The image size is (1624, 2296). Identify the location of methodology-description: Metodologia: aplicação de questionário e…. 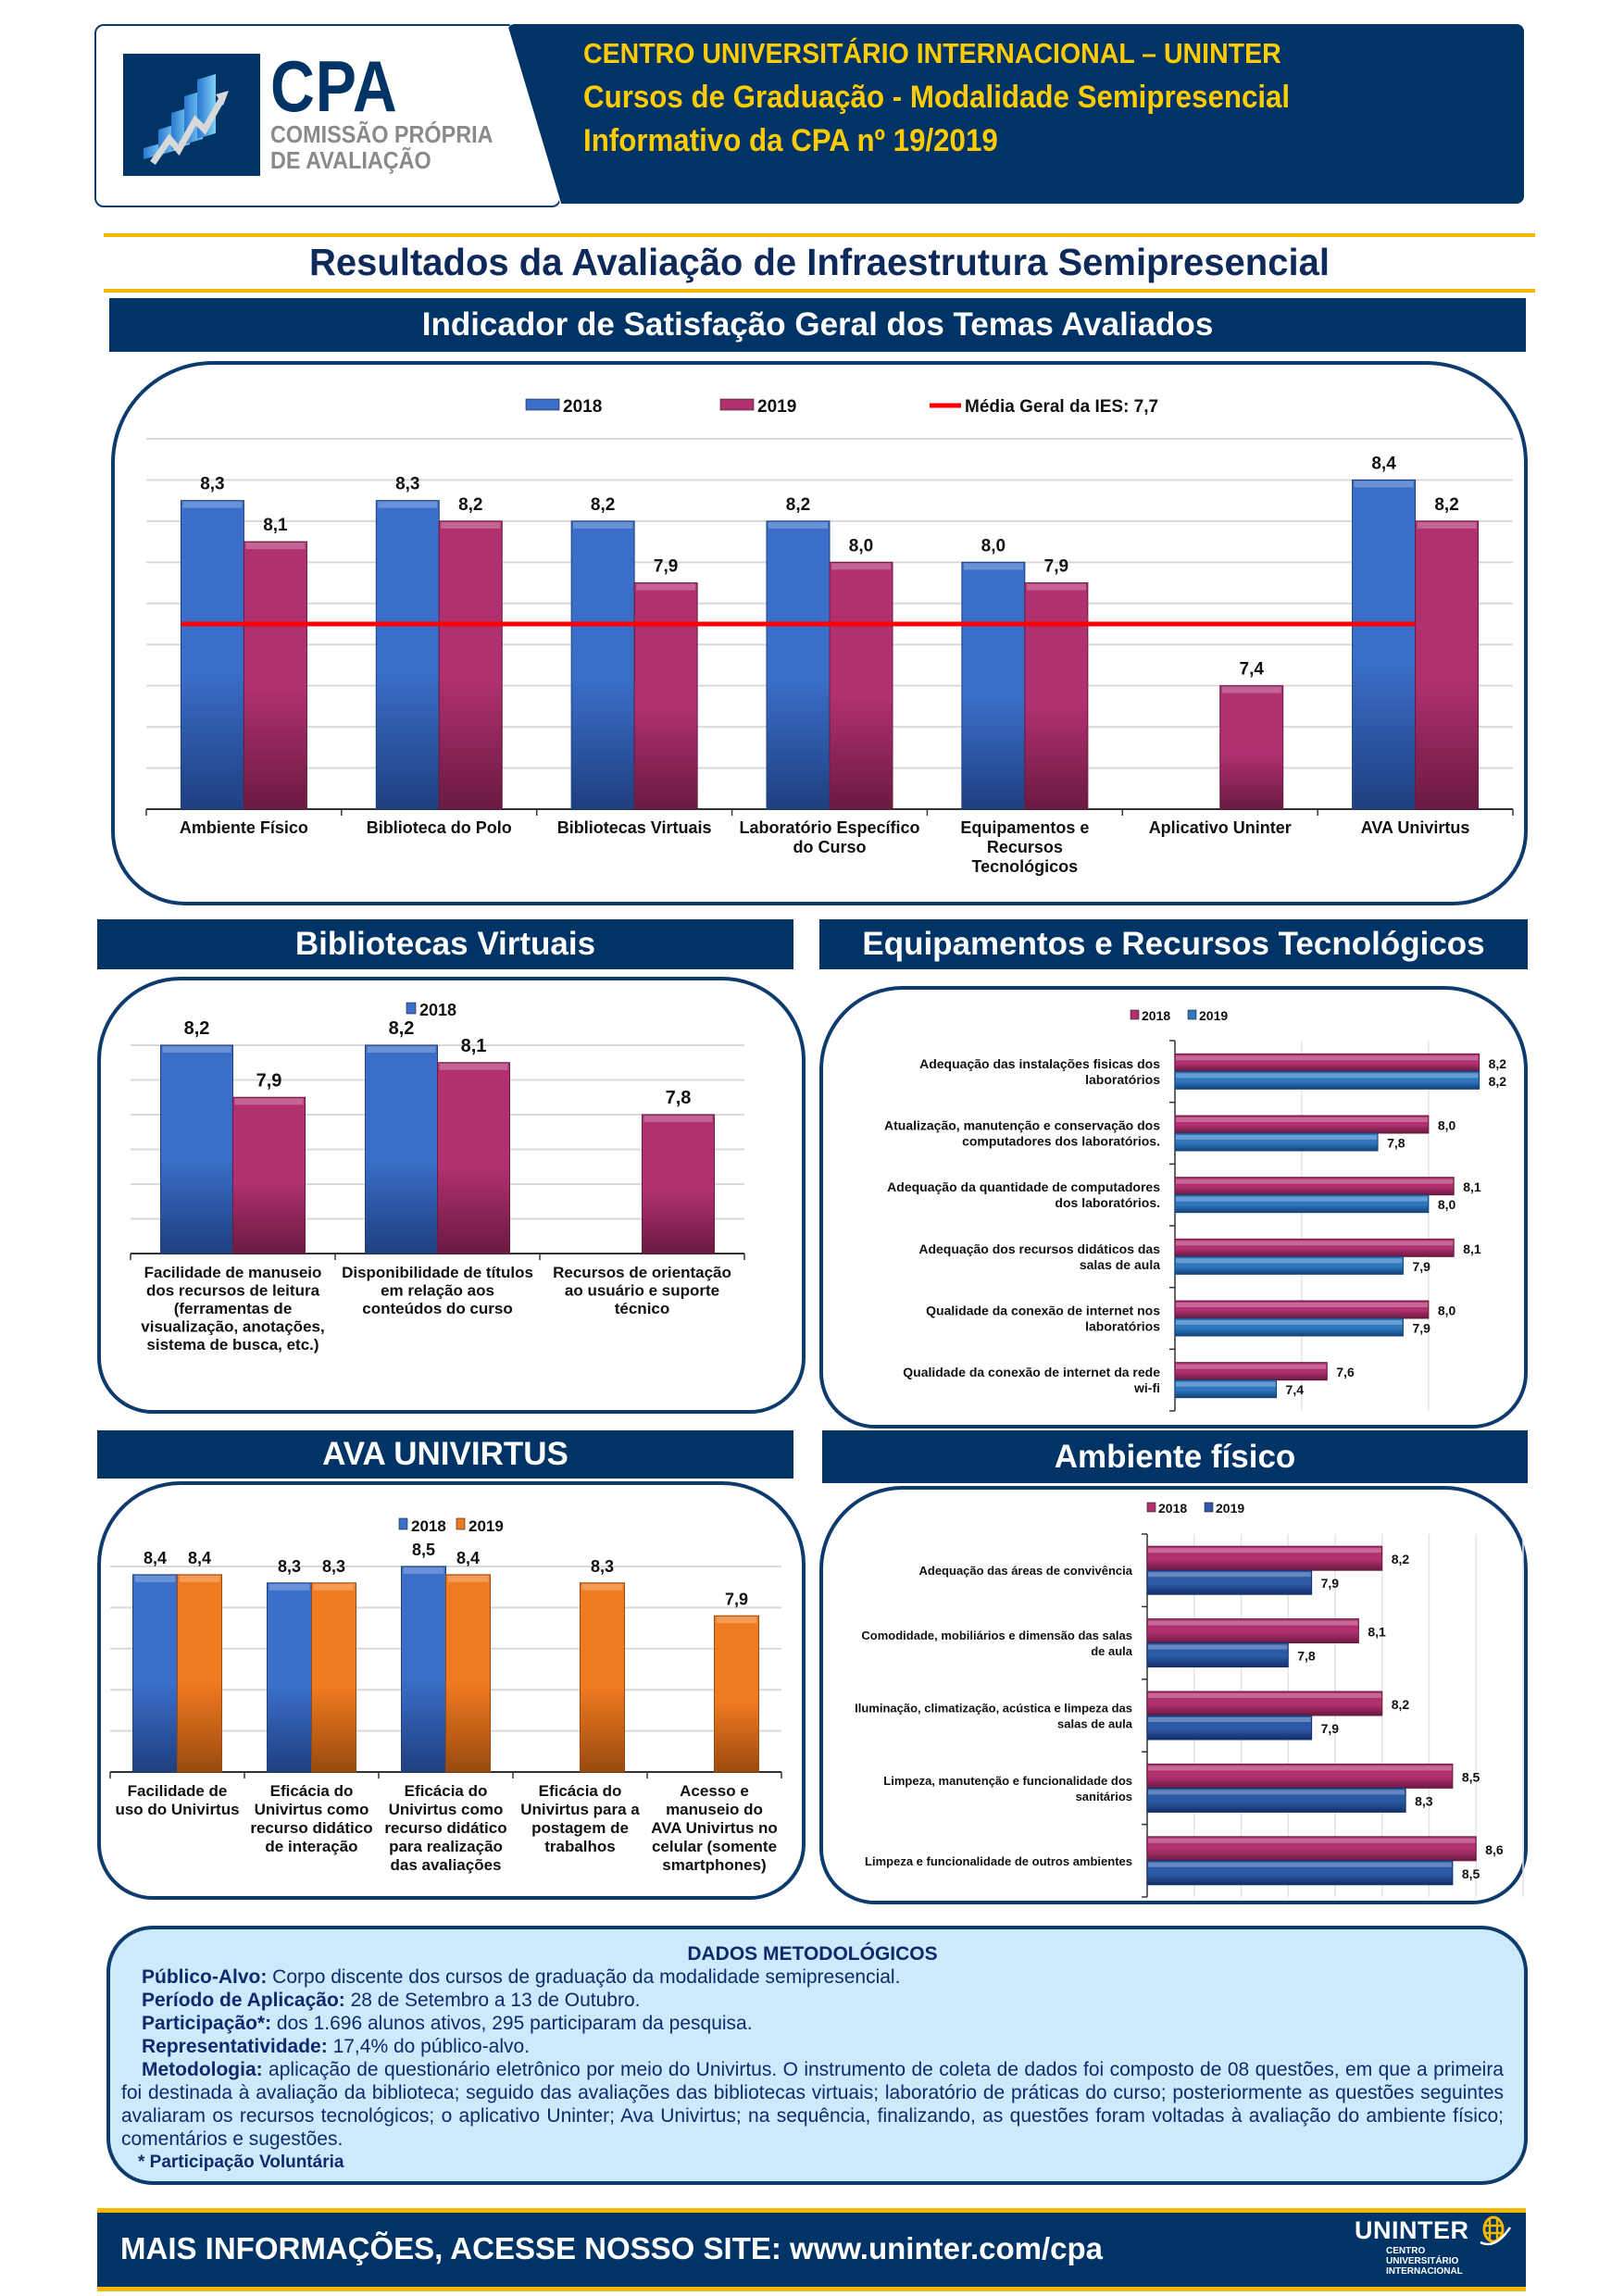
(812, 2104).